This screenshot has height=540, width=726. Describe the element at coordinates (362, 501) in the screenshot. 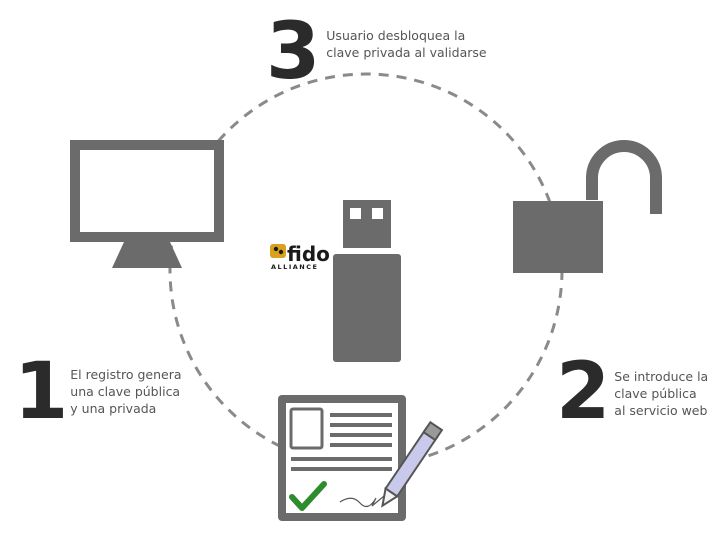

I see `signature-scribble` at that location.